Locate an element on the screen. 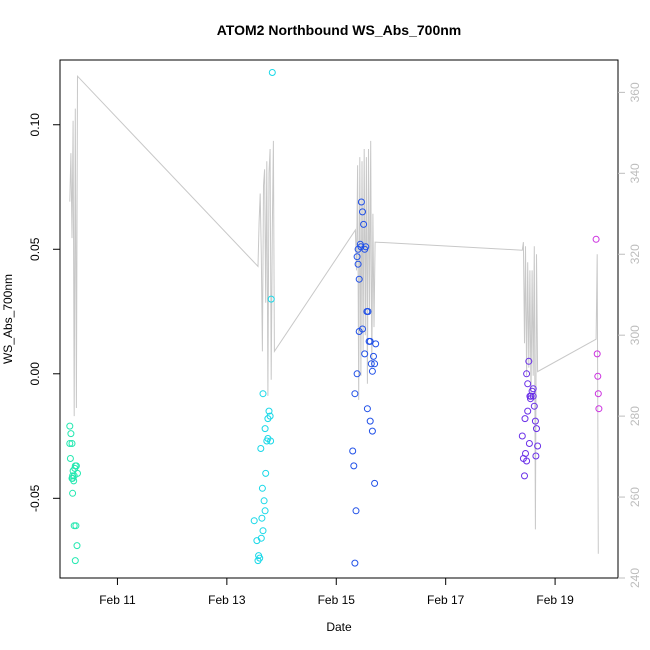 The image size is (650, 650). x-tick-label: Feb 17 is located at coordinates (446, 600).